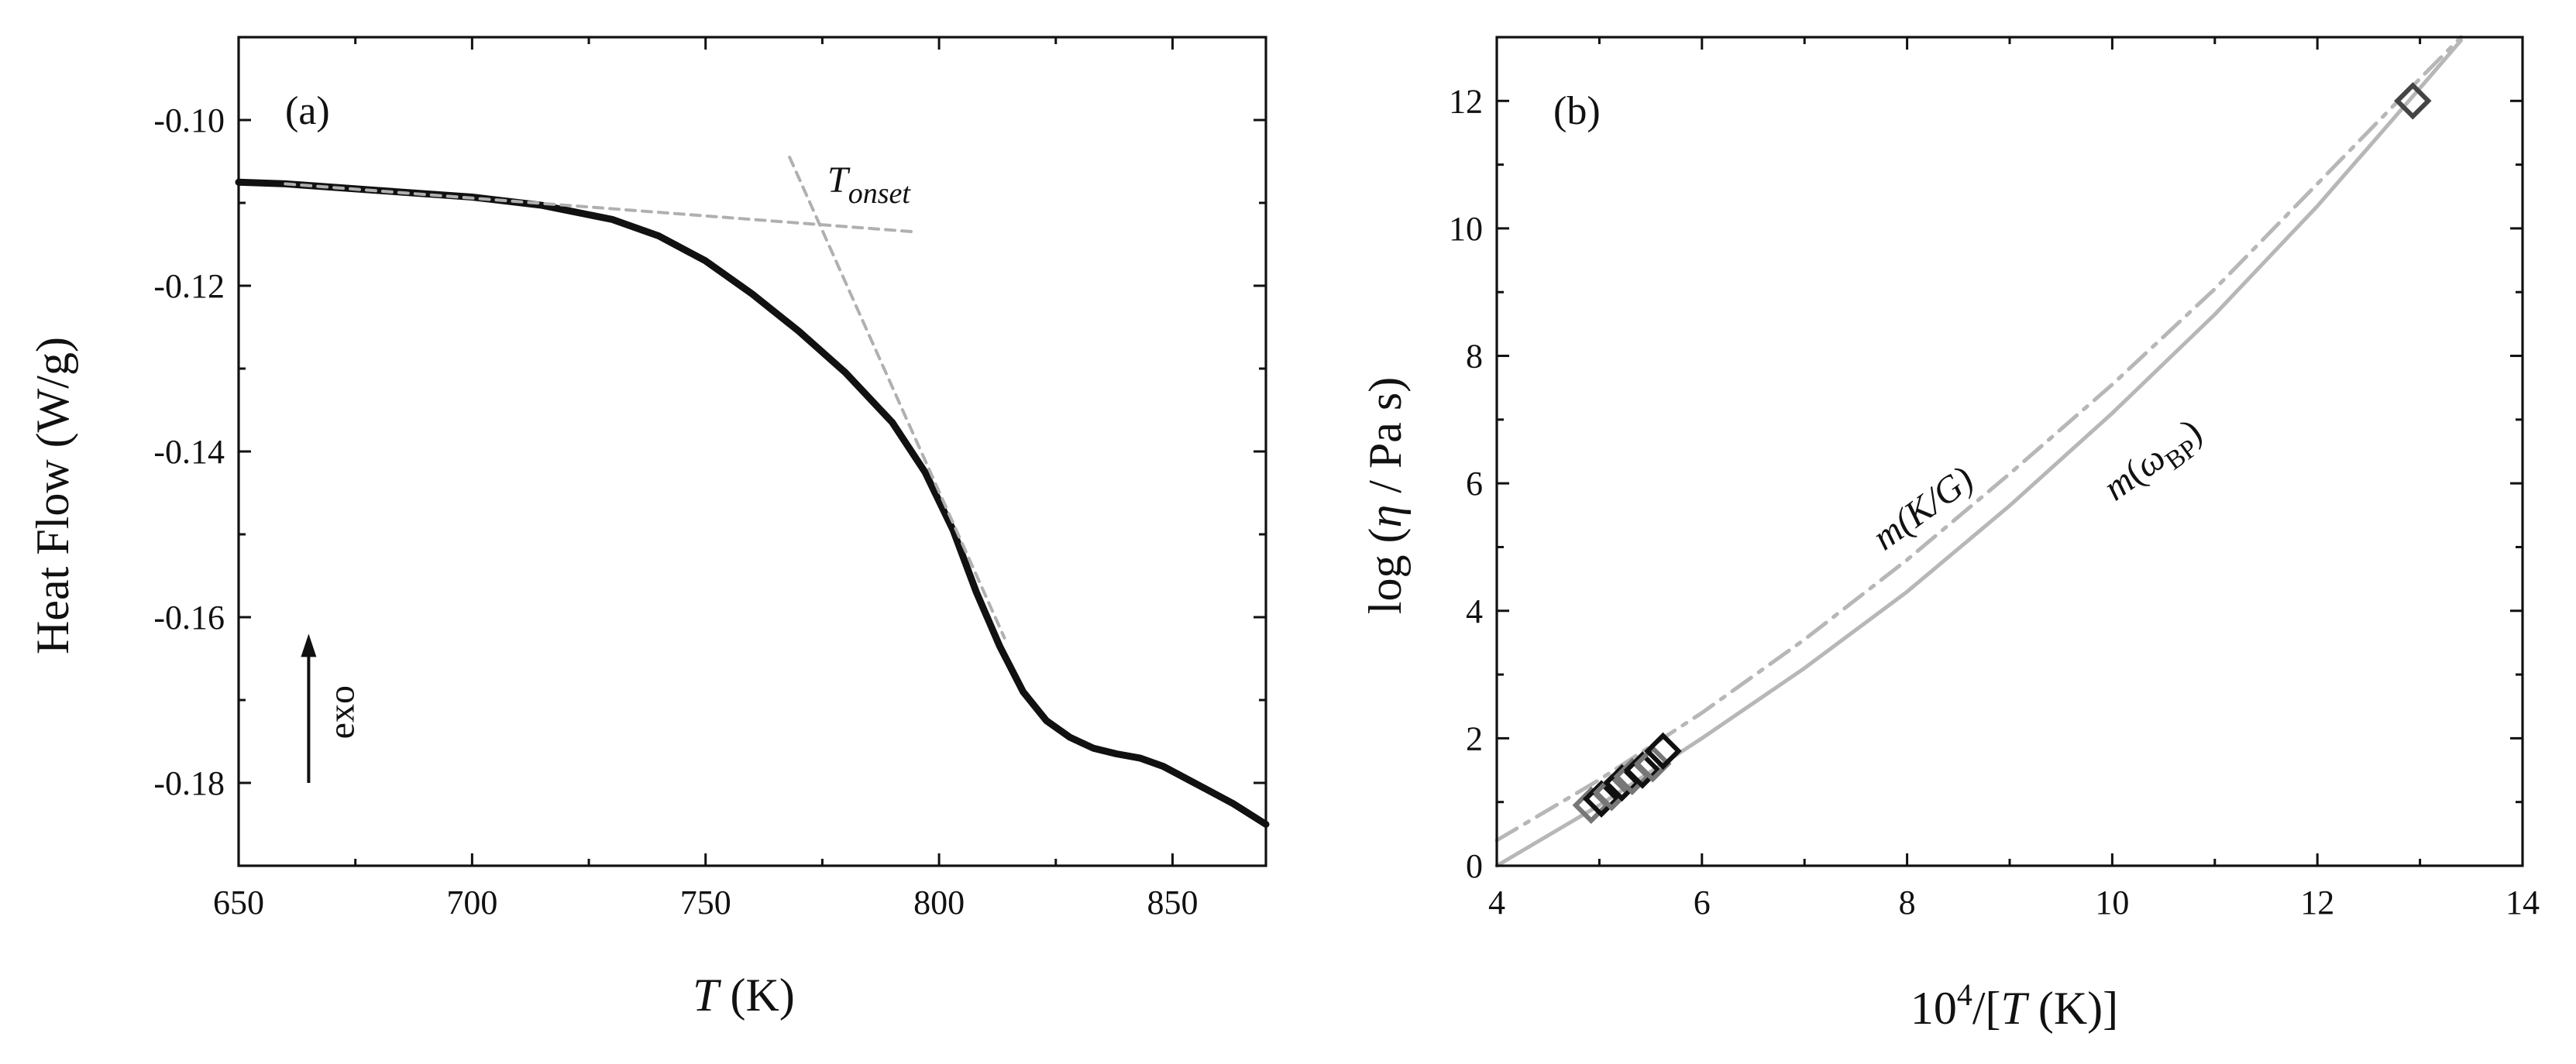  I want to click on x-tick-label: 14, so click(2522, 903).